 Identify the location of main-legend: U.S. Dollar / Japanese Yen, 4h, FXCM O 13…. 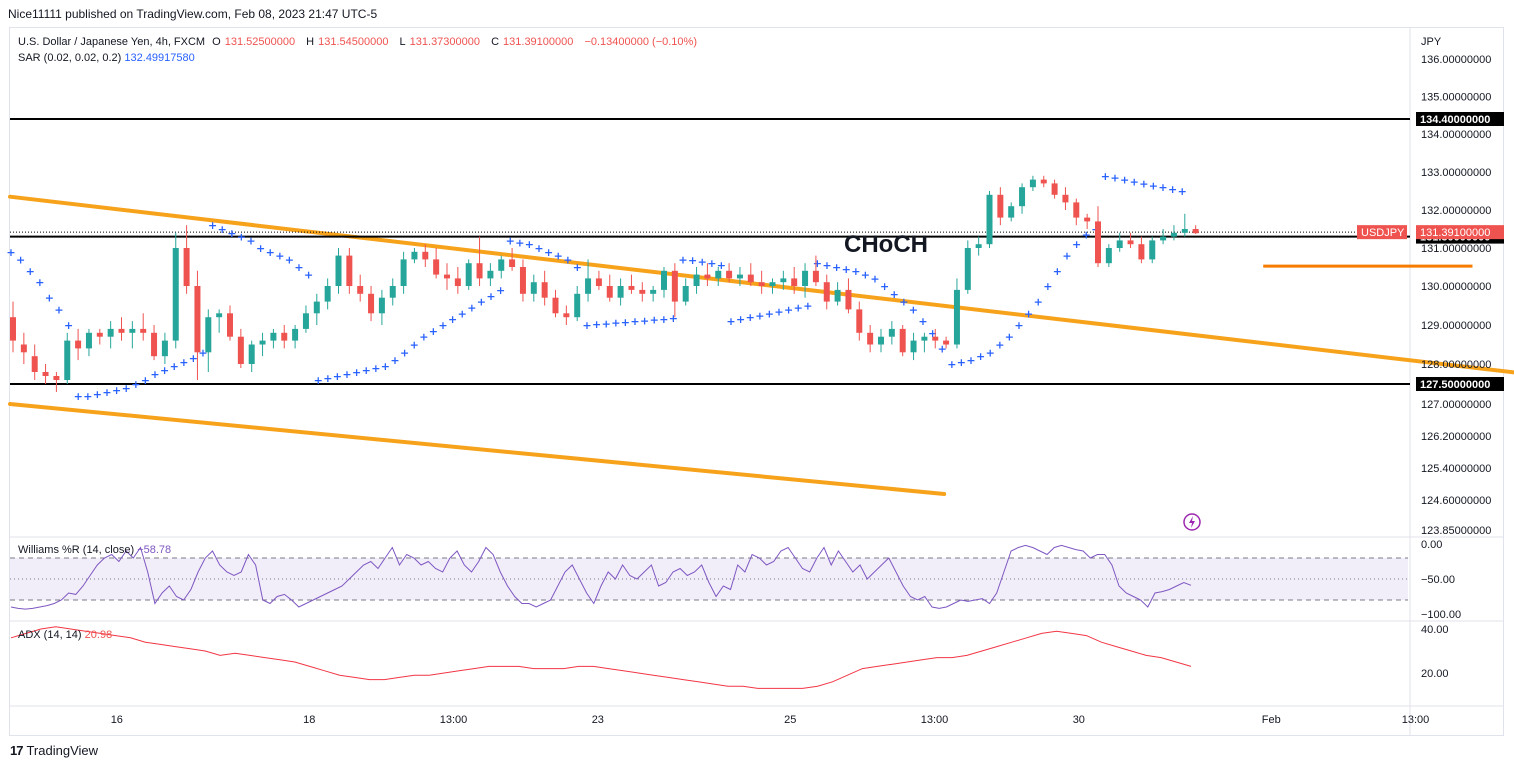
(359, 42).